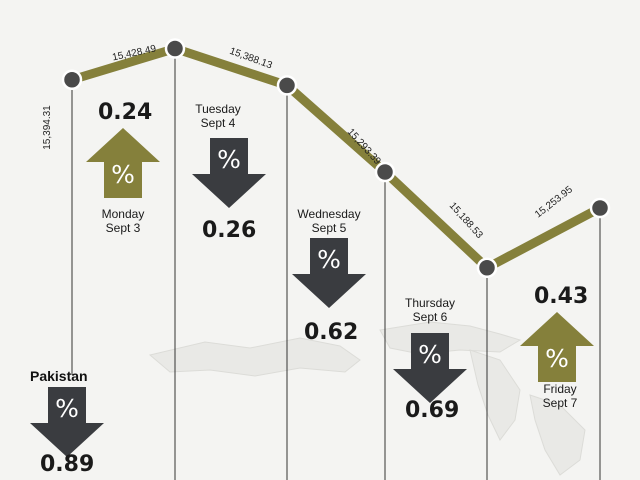  Describe the element at coordinates (123, 221) in the screenshot. I see `day-label: Monday Sept 3` at that location.